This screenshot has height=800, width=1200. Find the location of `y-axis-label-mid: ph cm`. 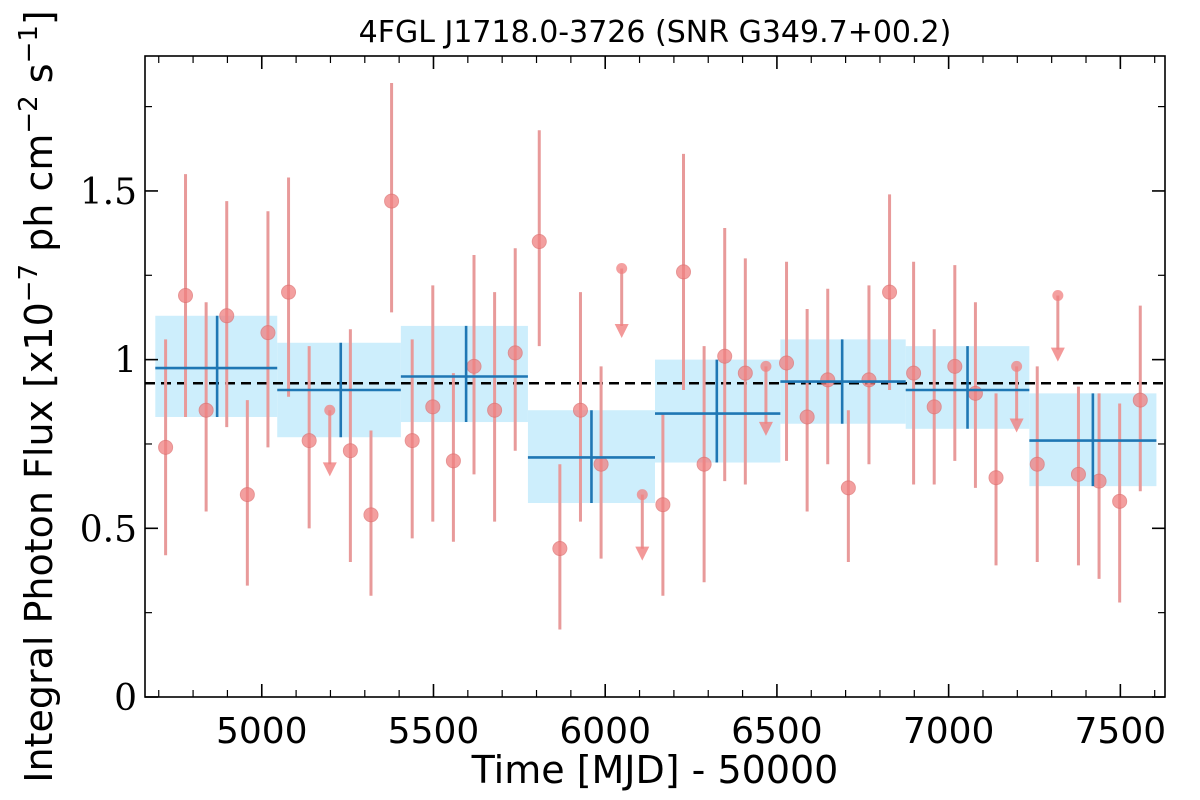

y-axis-label-mid: ph cm is located at coordinates (39, 199).